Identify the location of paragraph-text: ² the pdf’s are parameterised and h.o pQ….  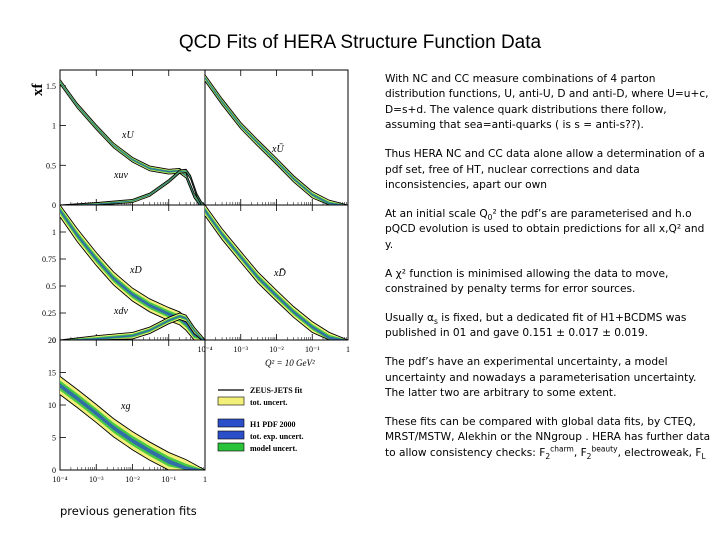
(545, 229).